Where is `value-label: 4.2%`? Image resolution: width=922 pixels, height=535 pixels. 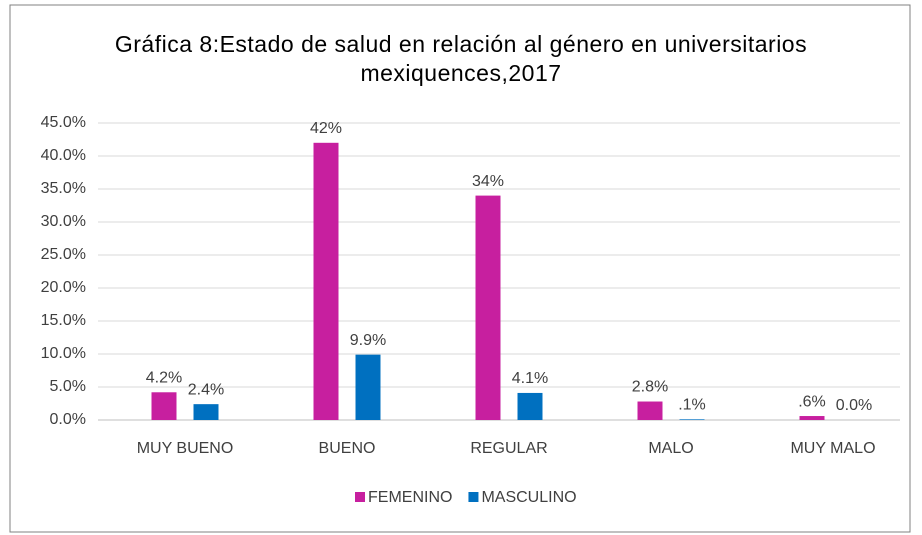 value-label: 4.2% is located at coordinates (164, 377).